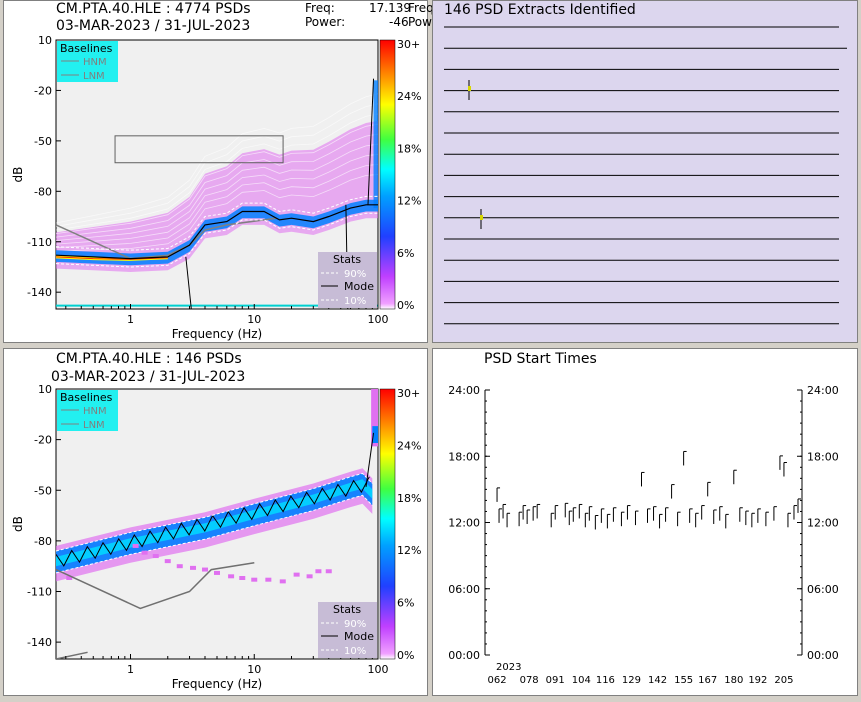  Describe the element at coordinates (823, 589) in the screenshot. I see `y-tick-label-right: 06:00` at that location.